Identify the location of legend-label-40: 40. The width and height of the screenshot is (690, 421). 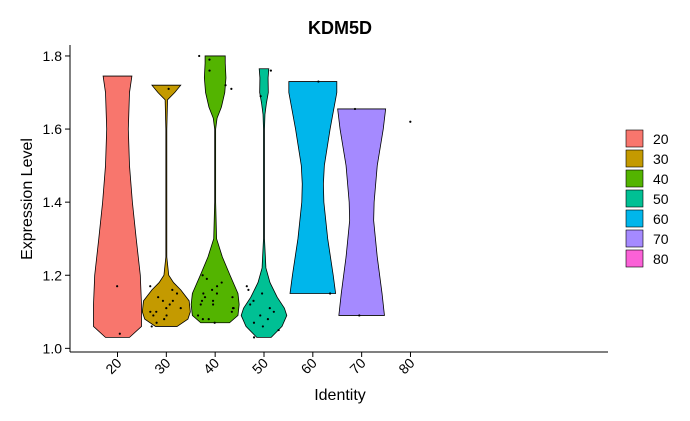
(661, 179).